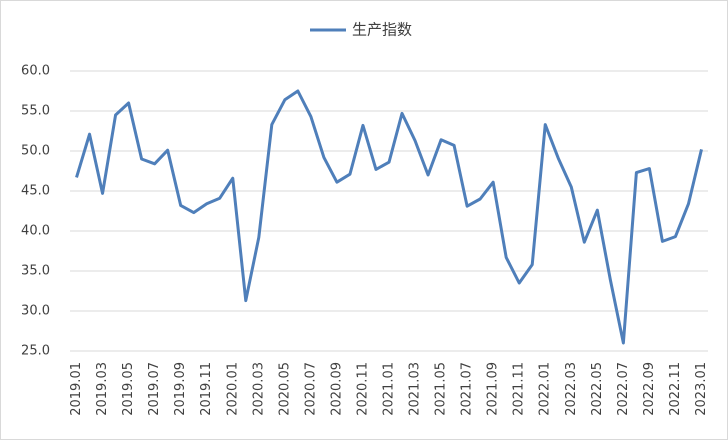 The height and width of the screenshot is (440, 728). What do you see at coordinates (35, 351) in the screenshot?
I see `y-tick-label: 25.0` at bounding box center [35, 351].